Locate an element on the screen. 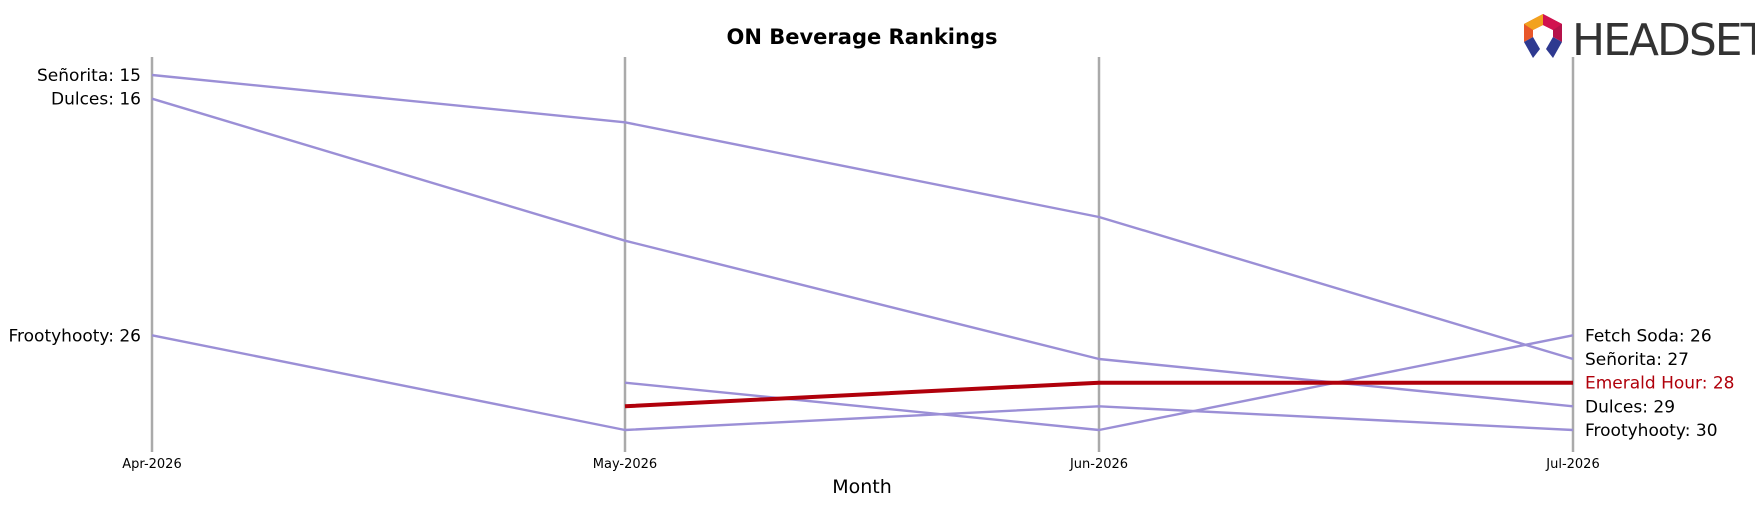 This screenshot has width=1755, height=506. series-line-emerald-hour is located at coordinates (1098, 394).